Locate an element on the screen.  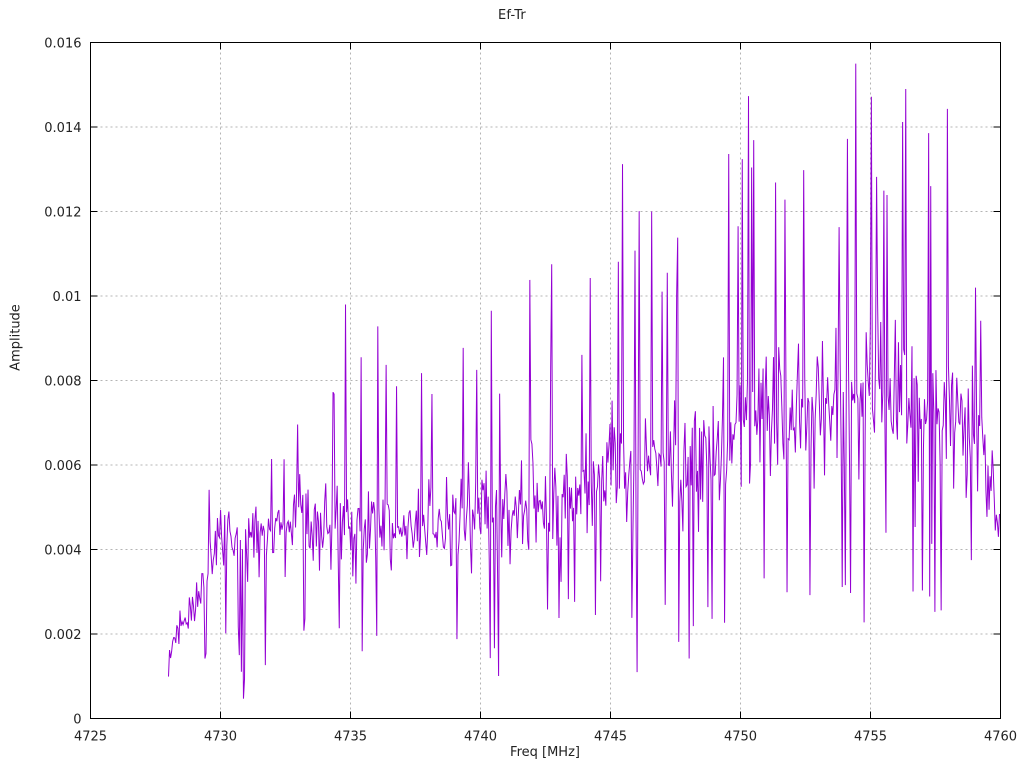
x-tick-label: 4740 is located at coordinates (480, 737).